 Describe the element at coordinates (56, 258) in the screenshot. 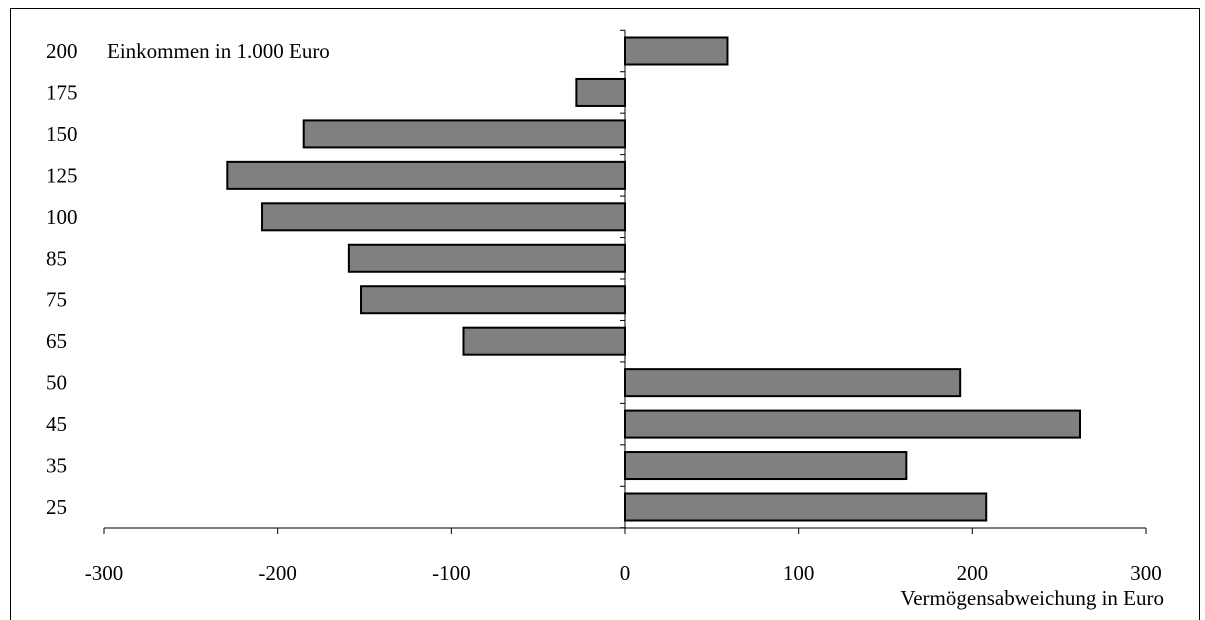

I see `category-label-85: 85` at that location.